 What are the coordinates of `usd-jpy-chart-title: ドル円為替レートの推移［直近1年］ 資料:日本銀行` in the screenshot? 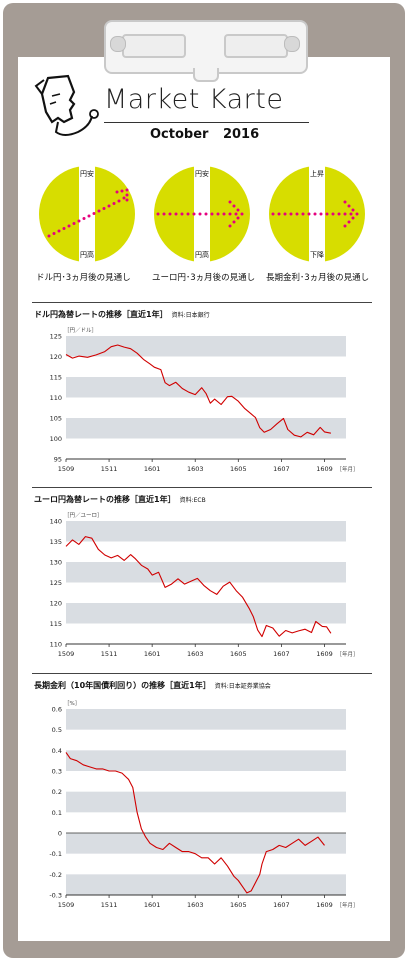 It's located at (122, 314).